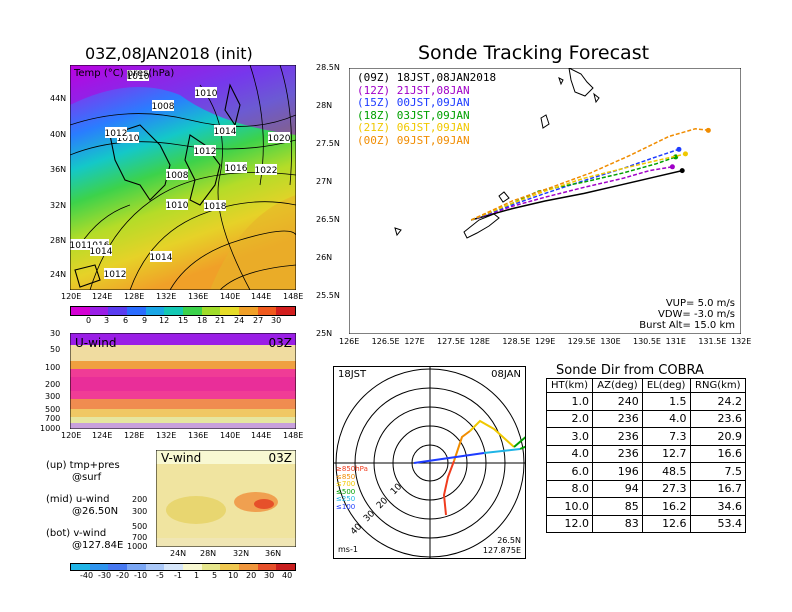 This screenshot has width=792, height=612. Describe the element at coordinates (266, 170) in the screenshot. I see `isobar-label: 1022` at that location.